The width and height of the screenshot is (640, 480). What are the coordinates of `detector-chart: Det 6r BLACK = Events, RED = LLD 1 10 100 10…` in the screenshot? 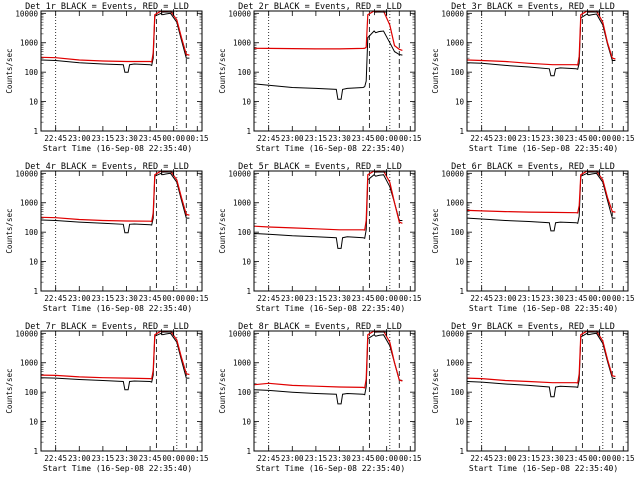 It's located at (533, 237).